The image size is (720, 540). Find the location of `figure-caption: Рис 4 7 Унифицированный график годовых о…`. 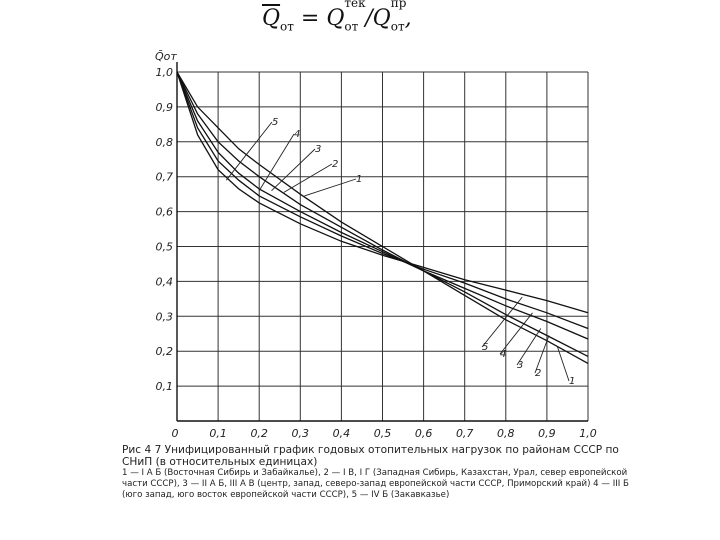

figure-caption: Рис 4 7 Унифицированный график годовых о… is located at coordinates (382, 472).